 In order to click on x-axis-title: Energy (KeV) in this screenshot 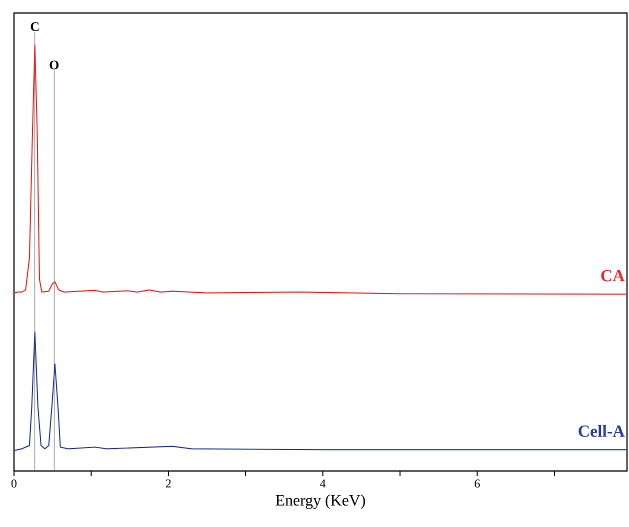, I will do `click(321, 501)`.